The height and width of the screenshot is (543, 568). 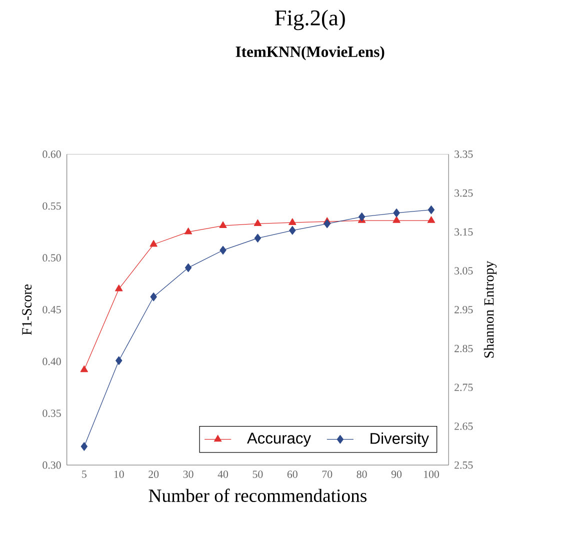 What do you see at coordinates (27, 310) in the screenshot?
I see `y-axis-title: F1-Score` at bounding box center [27, 310].